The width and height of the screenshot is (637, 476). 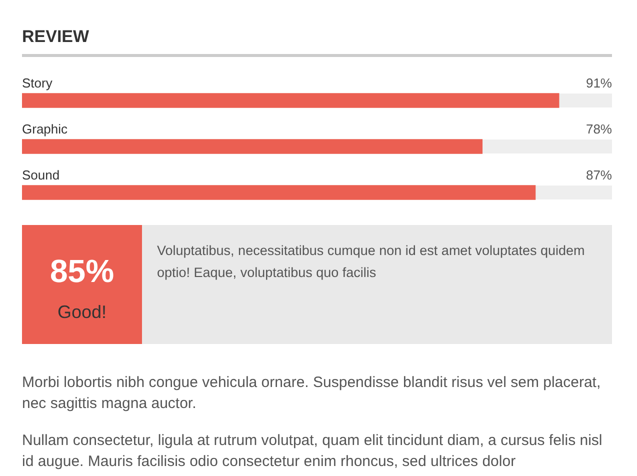 I want to click on y-tick-label: Sound, so click(x=41, y=175).